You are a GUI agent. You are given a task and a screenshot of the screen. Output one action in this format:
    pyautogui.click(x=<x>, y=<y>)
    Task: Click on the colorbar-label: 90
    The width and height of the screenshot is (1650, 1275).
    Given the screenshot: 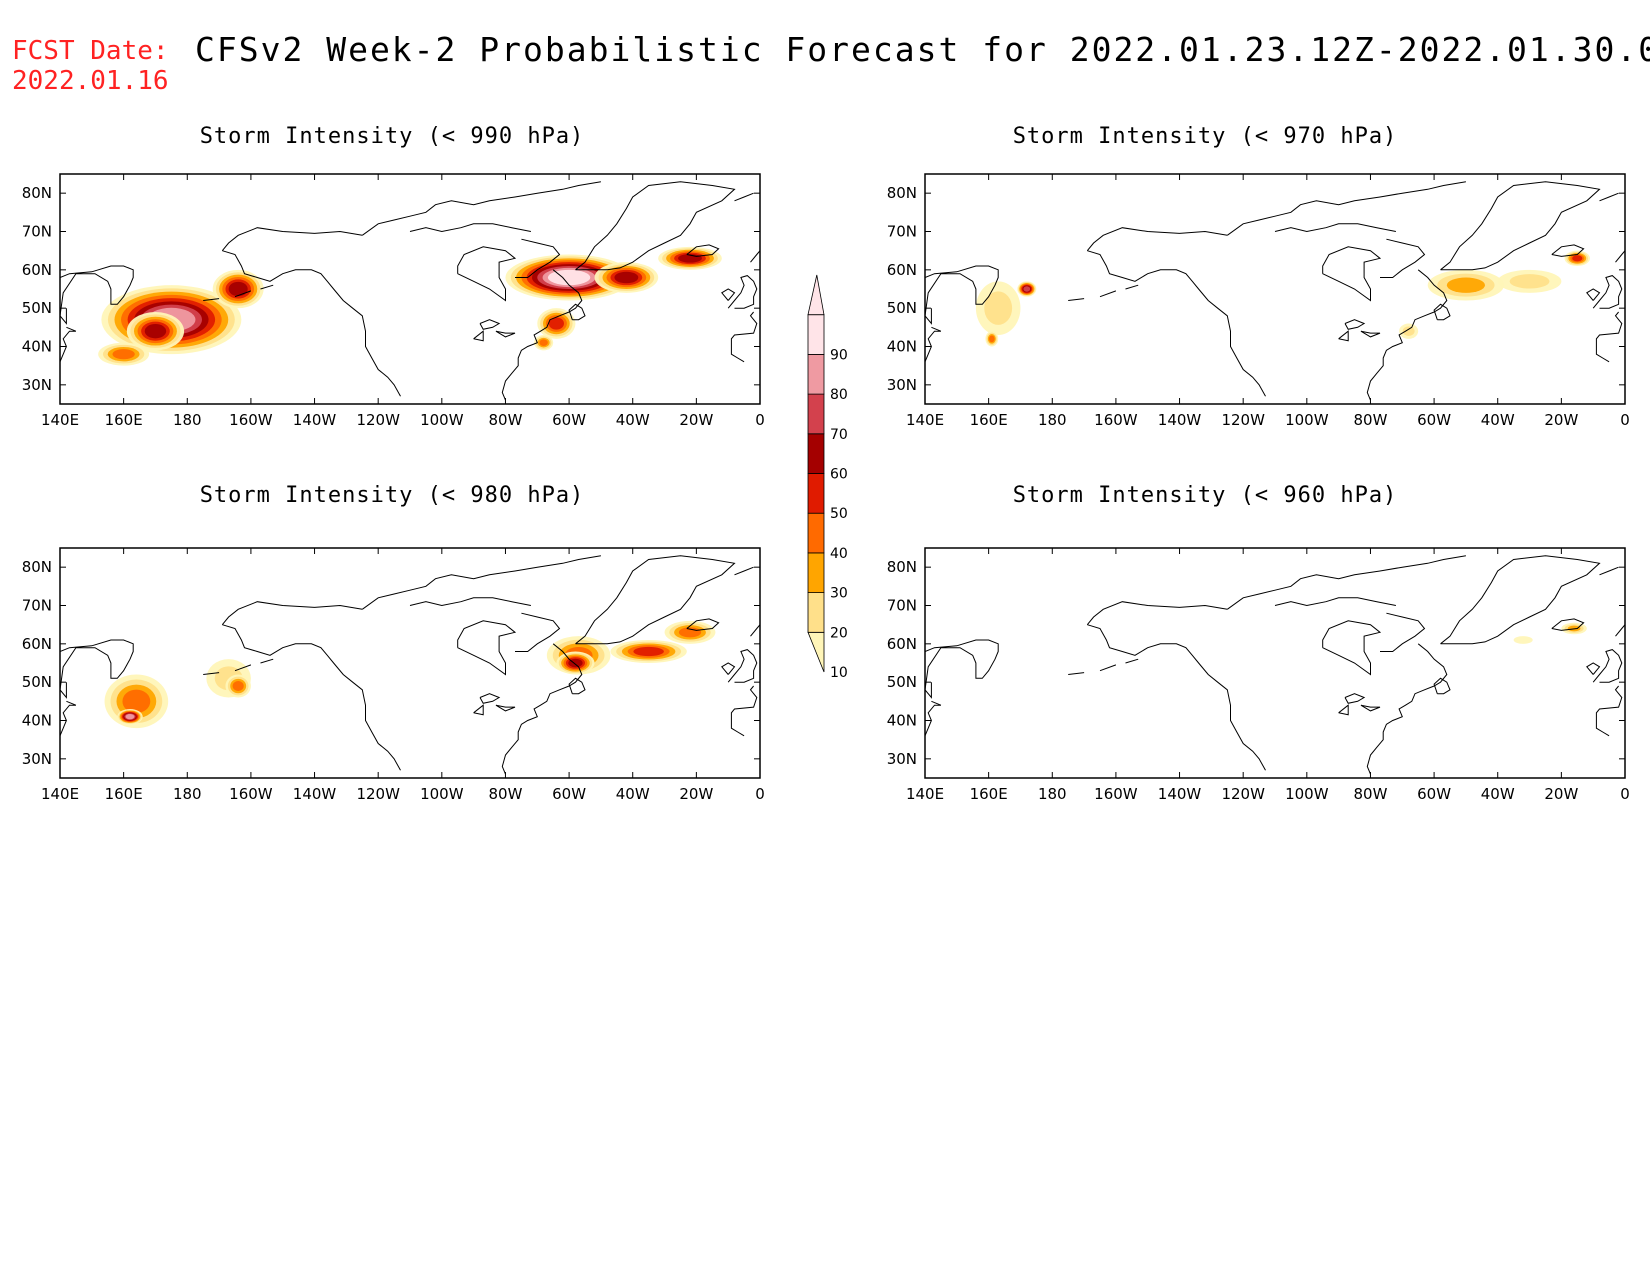 What is the action you would take?
    pyautogui.click(x=839, y=355)
    